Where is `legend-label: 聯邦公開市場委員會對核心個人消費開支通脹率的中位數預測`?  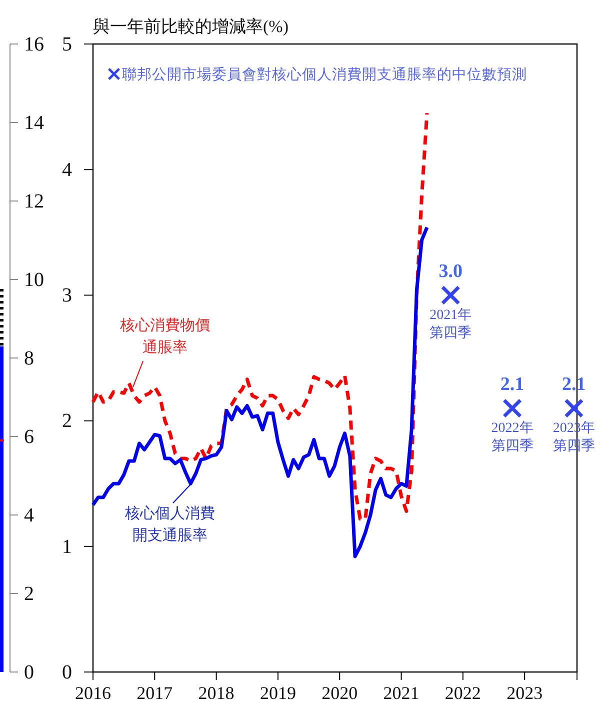 legend-label: 聯邦公開市場委員會對核心個人消費開支通脹率的中位數預測 is located at coordinates (324, 74).